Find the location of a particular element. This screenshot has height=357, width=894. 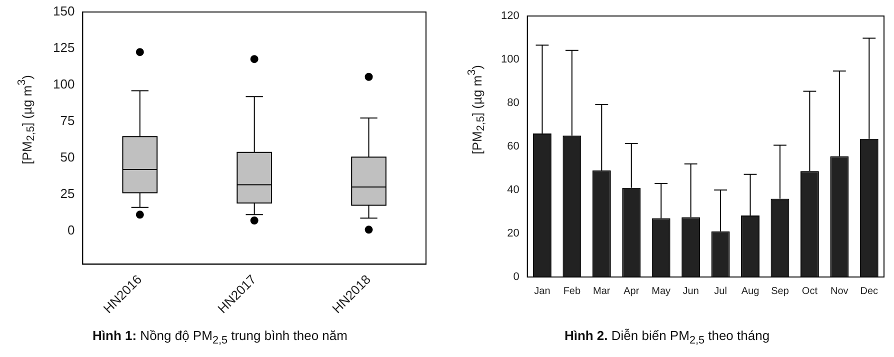

x-tick-label: Oct is located at coordinates (810, 291).